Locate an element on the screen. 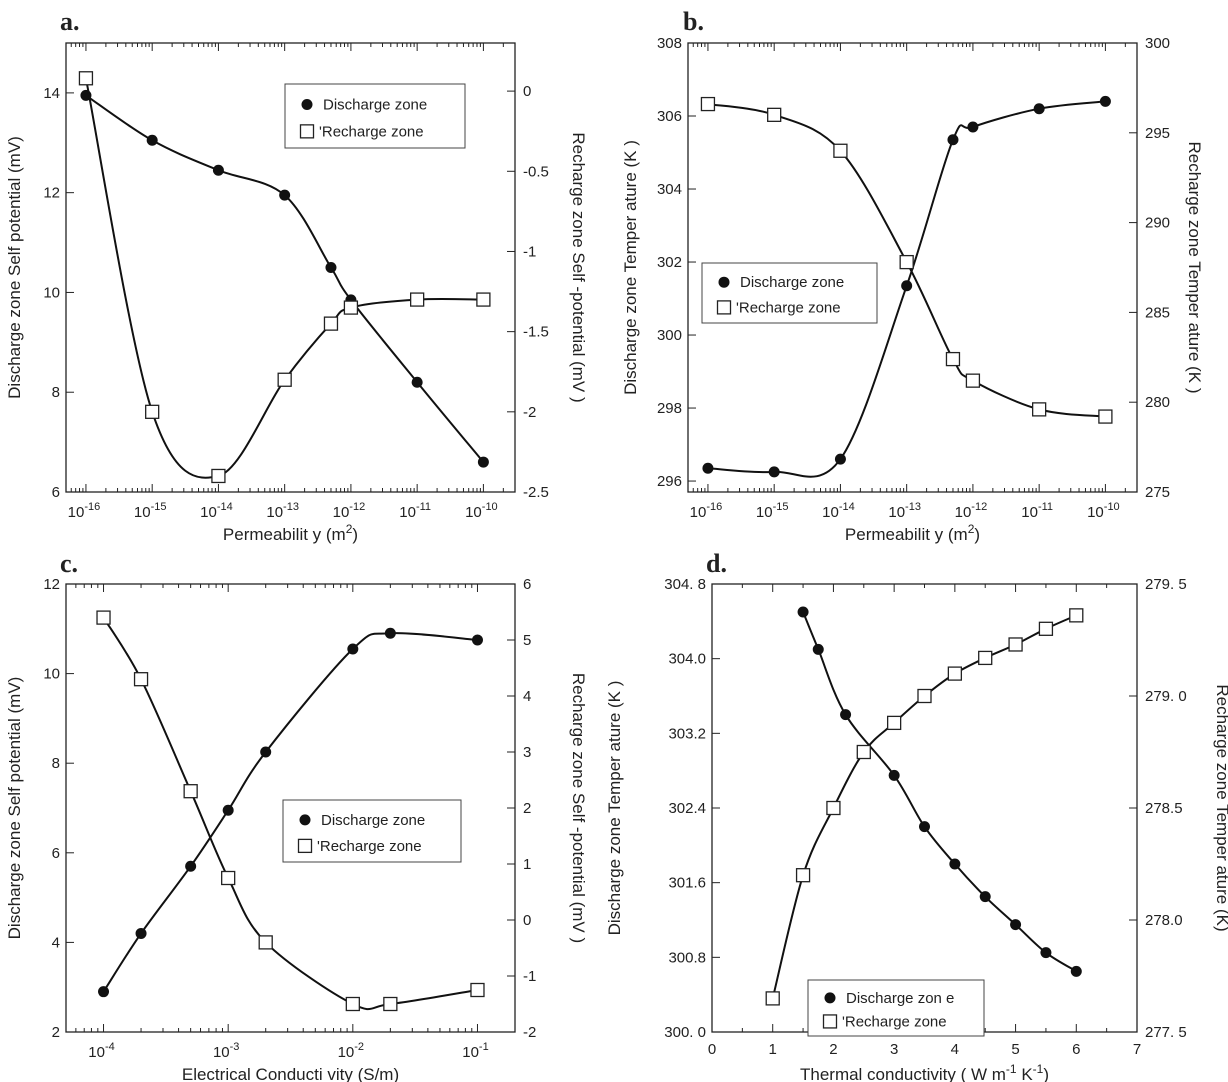 The height and width of the screenshot is (1082, 1228). y-right-tick-label: -0.5 is located at coordinates (536, 171).